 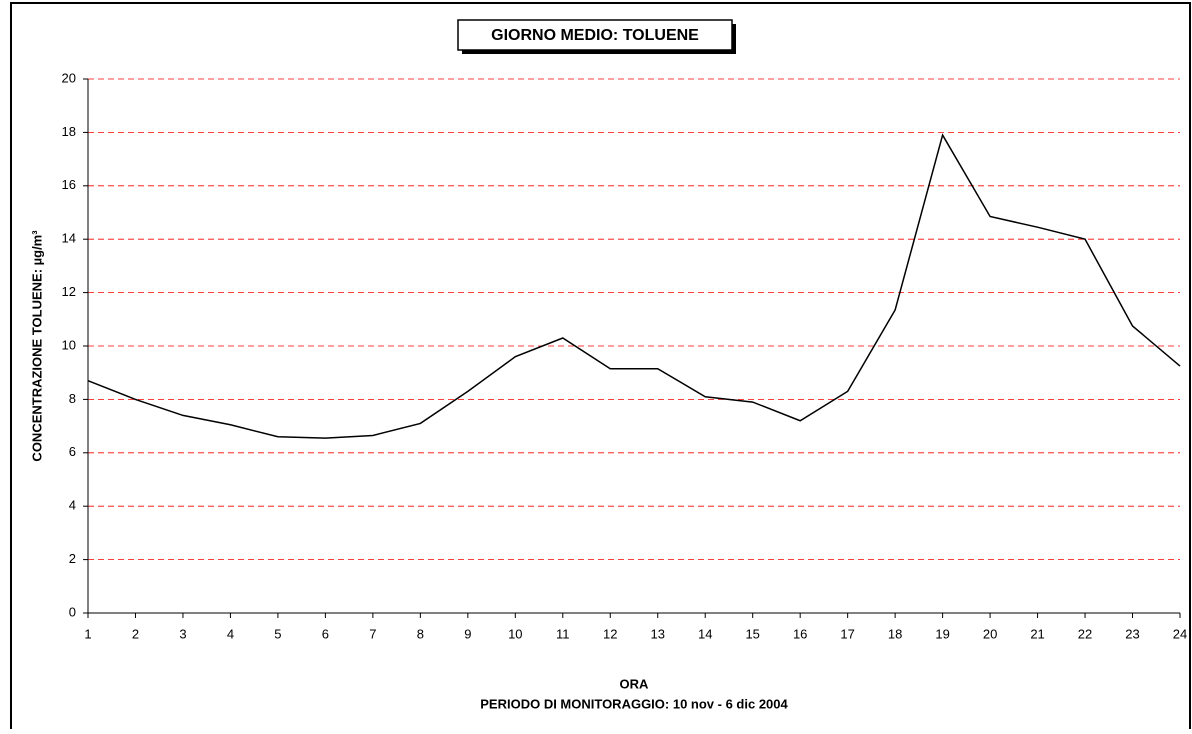 I want to click on x-tick-label: 1, so click(x=87, y=633).